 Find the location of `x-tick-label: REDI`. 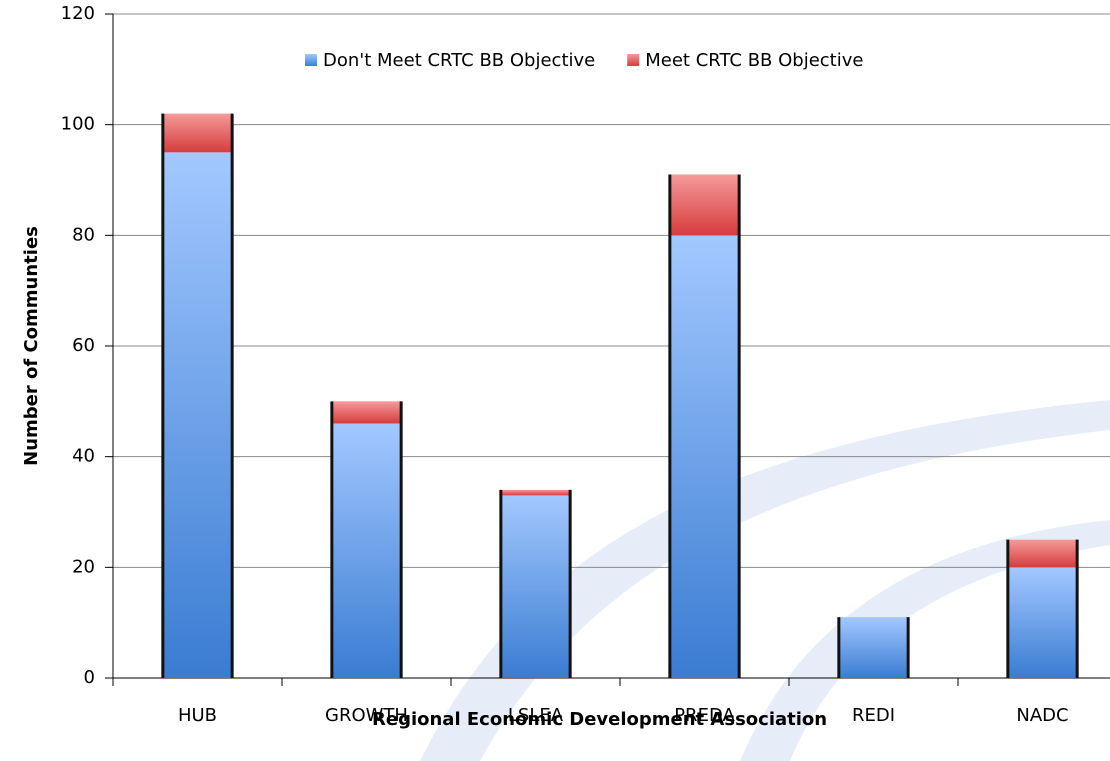

x-tick-label: REDI is located at coordinates (873, 715).